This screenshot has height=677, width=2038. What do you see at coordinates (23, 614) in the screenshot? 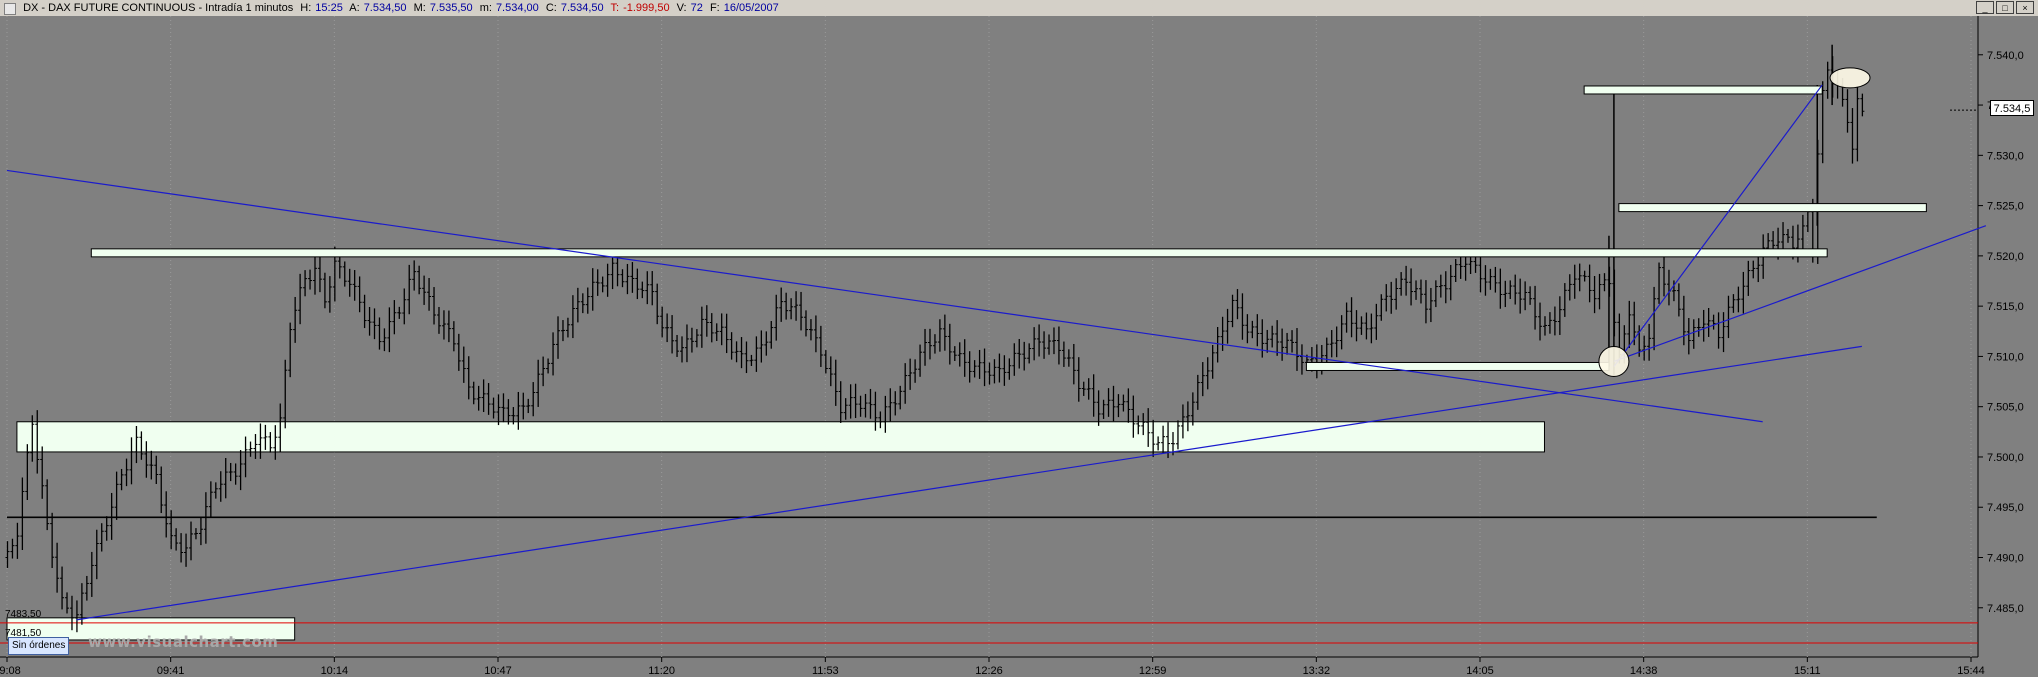
I see `level-label-upper: 7483,50` at bounding box center [23, 614].